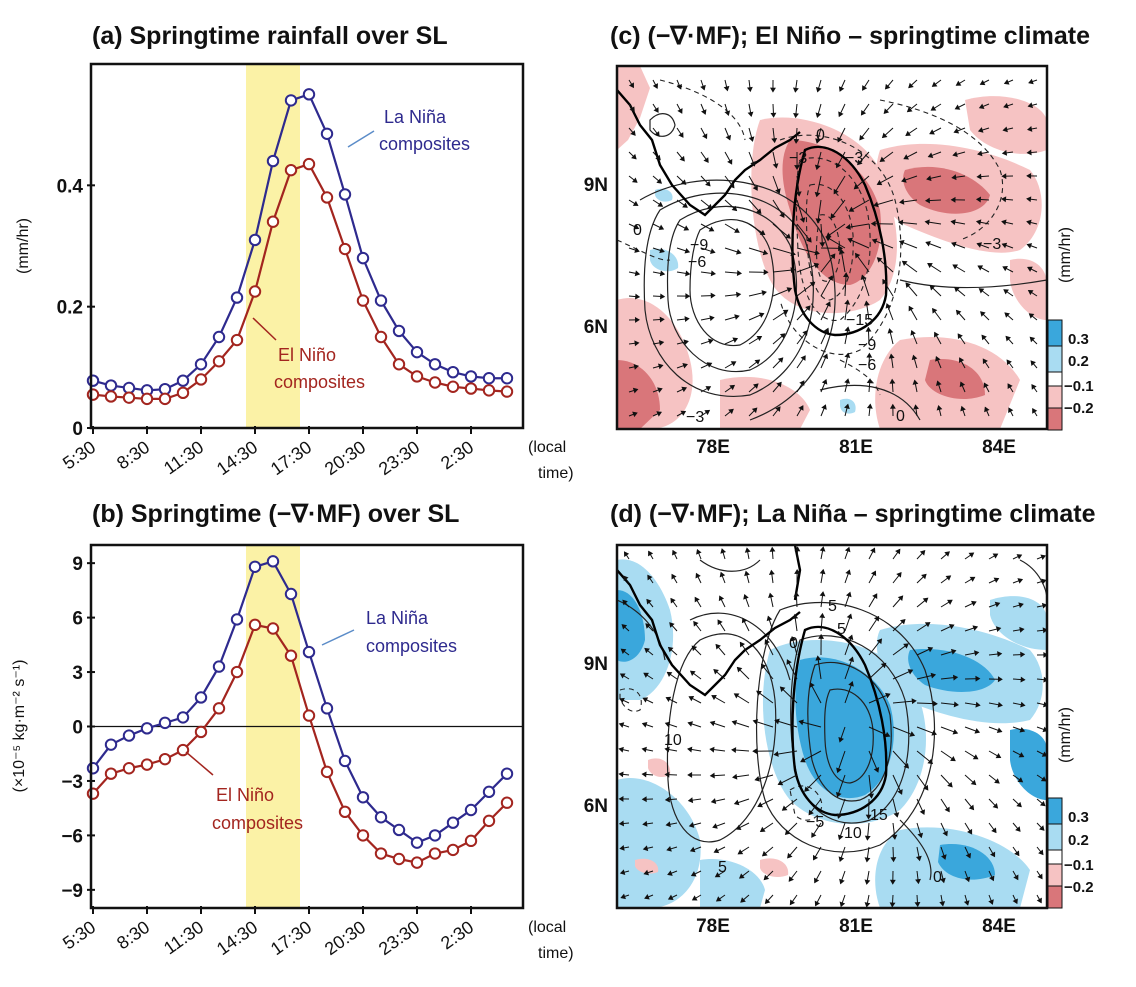 The image size is (1136, 987). I want to click on panel-a-ylabel: (mm/hr), so click(23, 246).